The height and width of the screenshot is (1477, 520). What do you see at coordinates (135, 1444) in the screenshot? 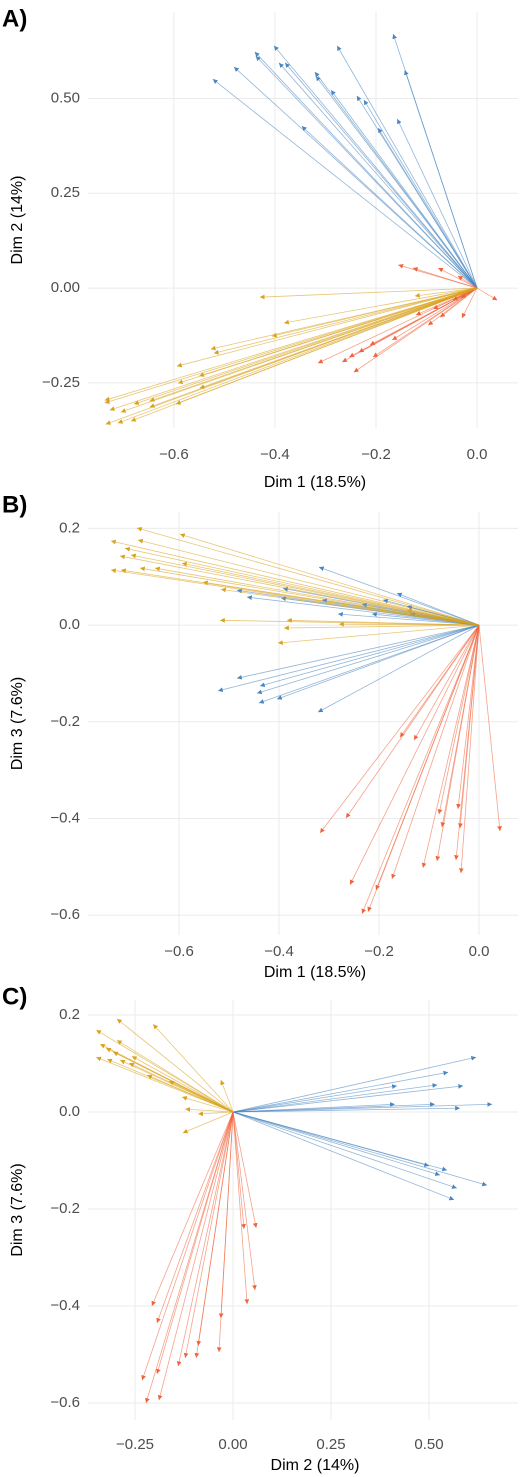
I see `x-tick-label: −0.25` at bounding box center [135, 1444].